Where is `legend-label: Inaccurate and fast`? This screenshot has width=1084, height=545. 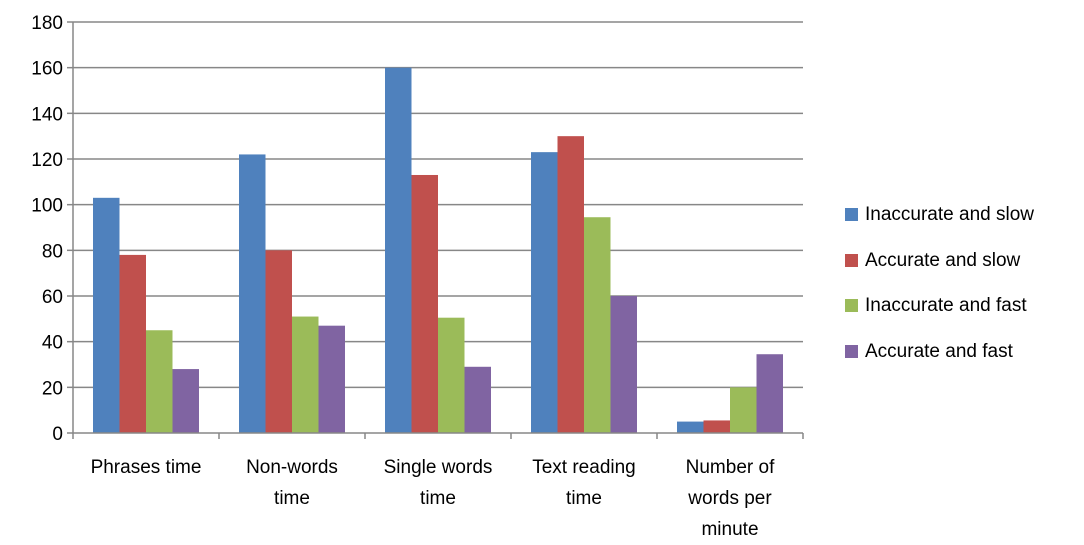
legend-label: Inaccurate and fast is located at coordinates (946, 306).